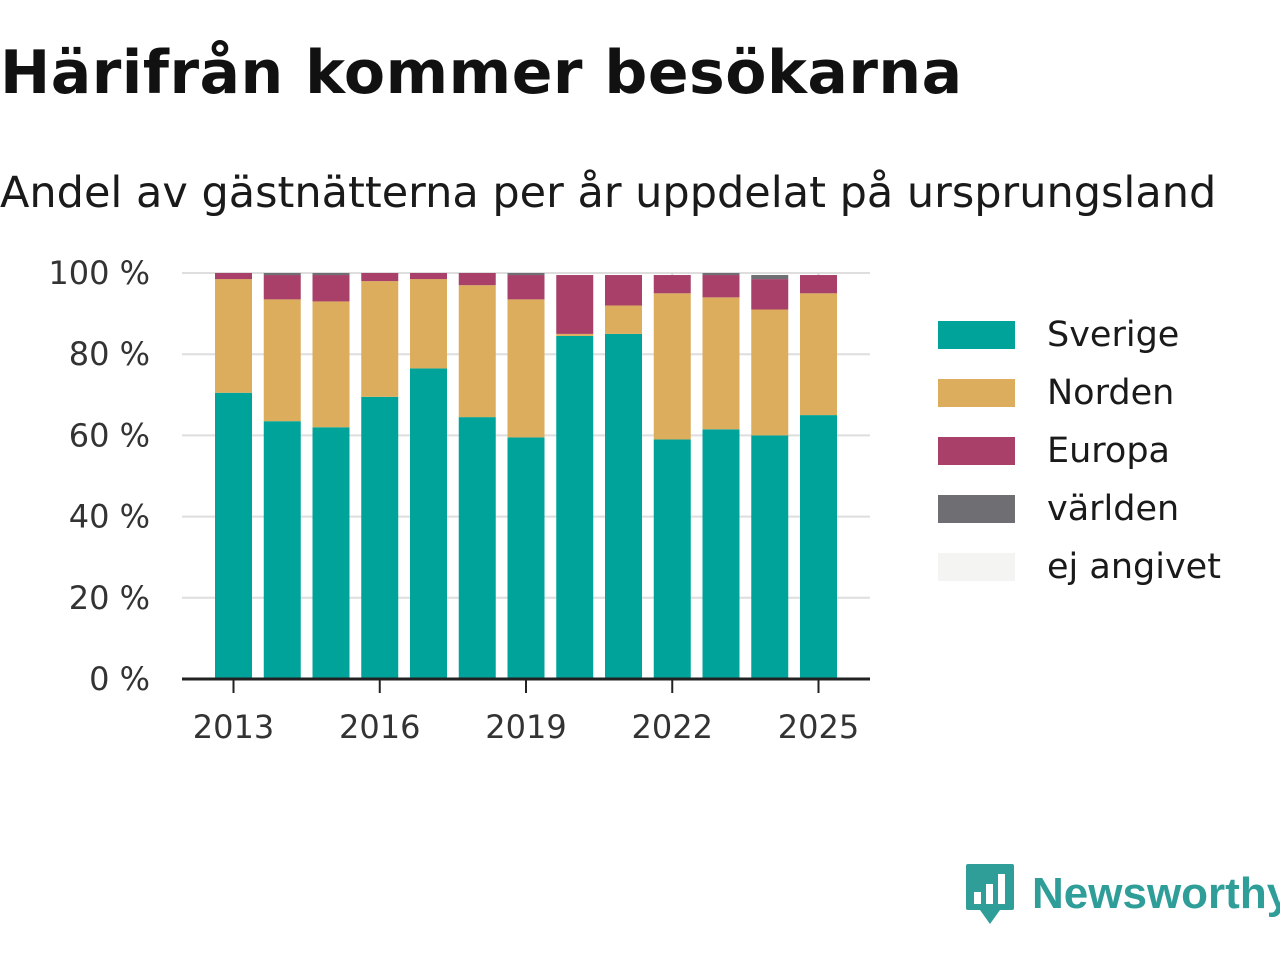  What do you see at coordinates (818, 727) in the screenshot?
I see `x-tick-label: 2025` at bounding box center [818, 727].